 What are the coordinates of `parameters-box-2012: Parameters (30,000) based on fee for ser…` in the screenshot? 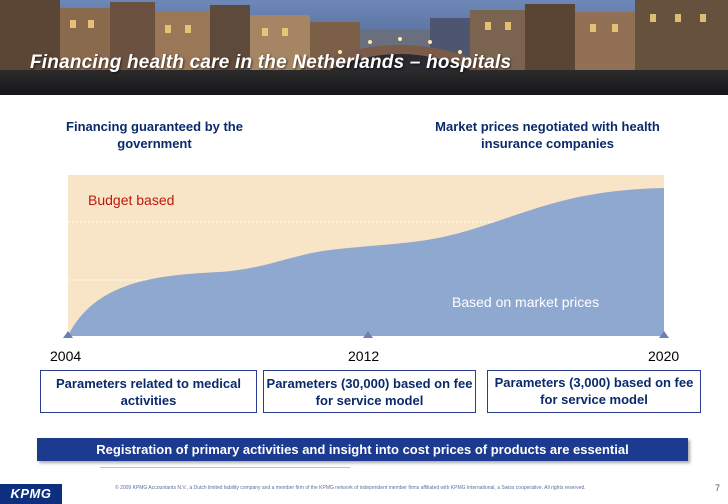 It's located at (369, 391).